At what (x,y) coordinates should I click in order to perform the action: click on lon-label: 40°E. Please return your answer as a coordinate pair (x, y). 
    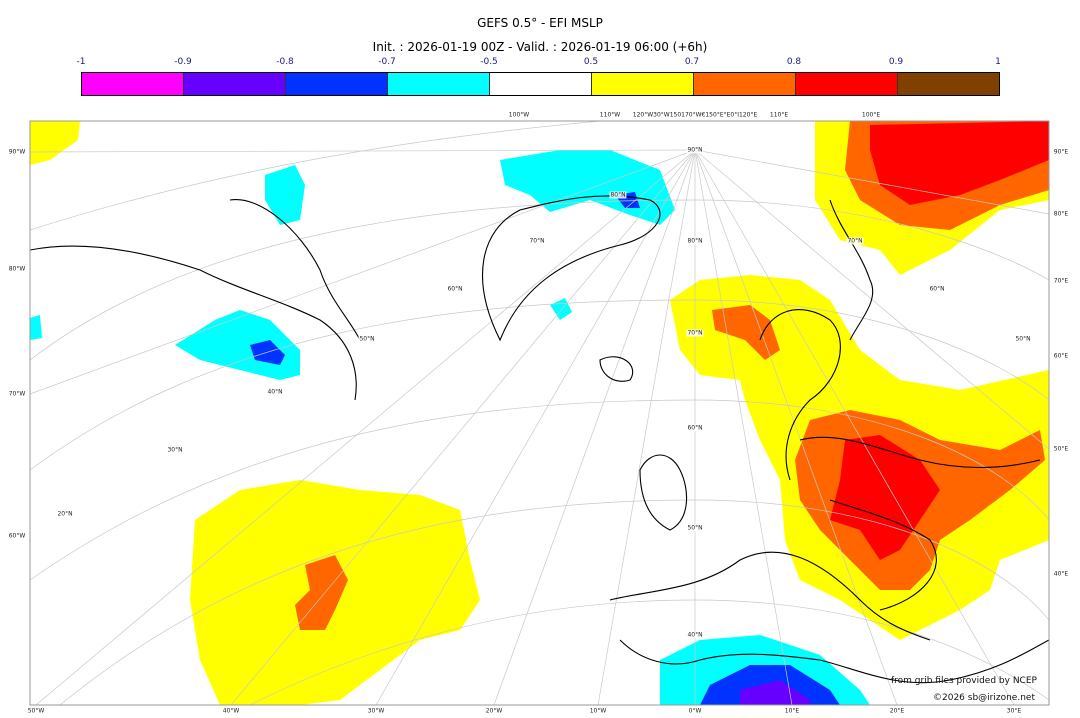
    Looking at the image, I should click on (1061, 574).